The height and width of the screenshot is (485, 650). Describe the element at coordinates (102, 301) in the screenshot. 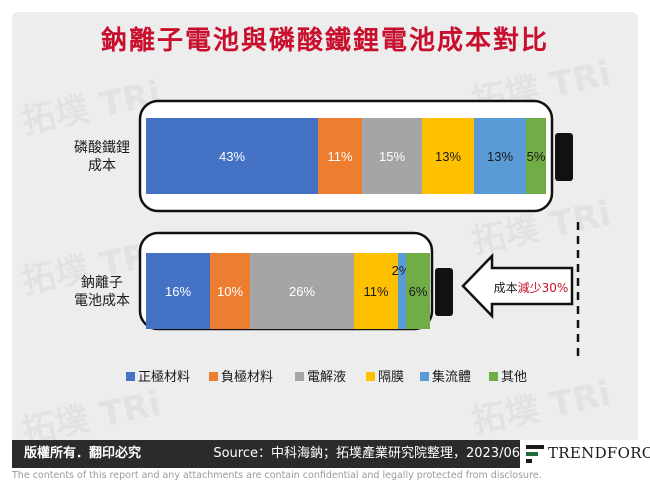

I see `category-label: 電池成本` at that location.